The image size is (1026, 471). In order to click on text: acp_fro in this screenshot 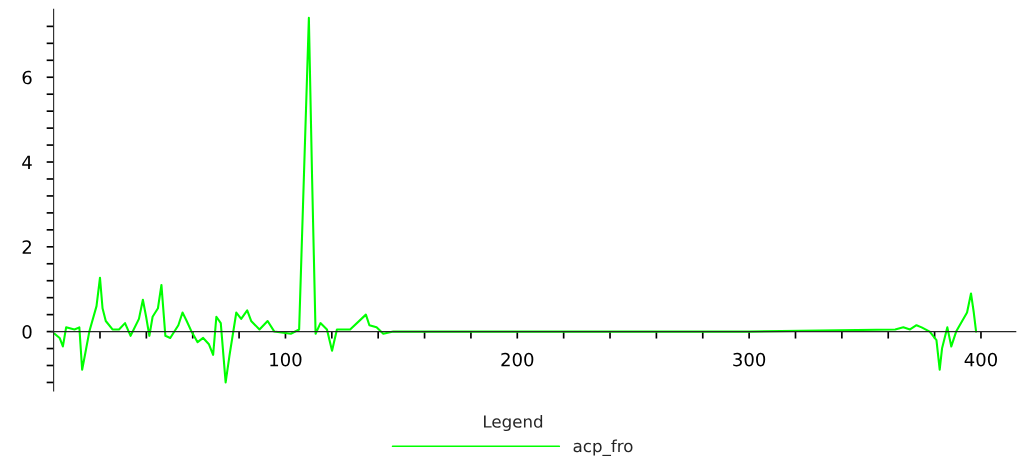, I will do `click(603, 447)`.